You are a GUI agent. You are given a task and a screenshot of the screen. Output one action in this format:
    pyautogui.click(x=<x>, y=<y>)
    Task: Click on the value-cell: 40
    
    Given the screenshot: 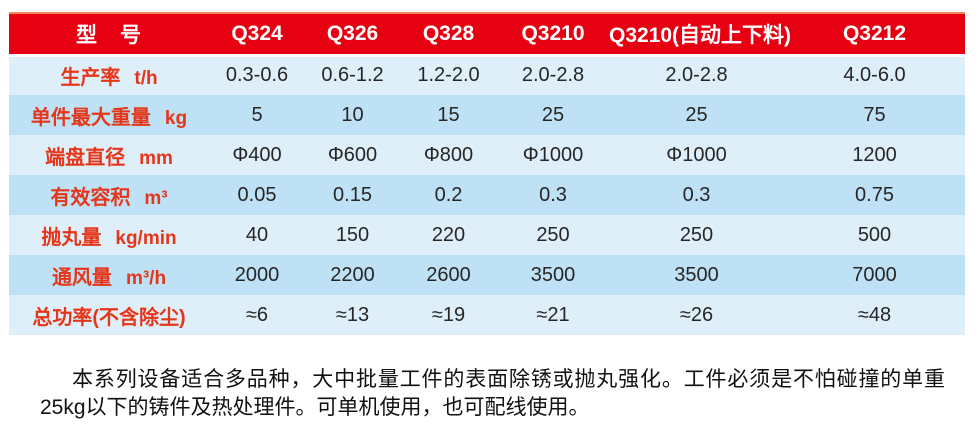 What is the action you would take?
    pyautogui.click(x=257, y=235)
    